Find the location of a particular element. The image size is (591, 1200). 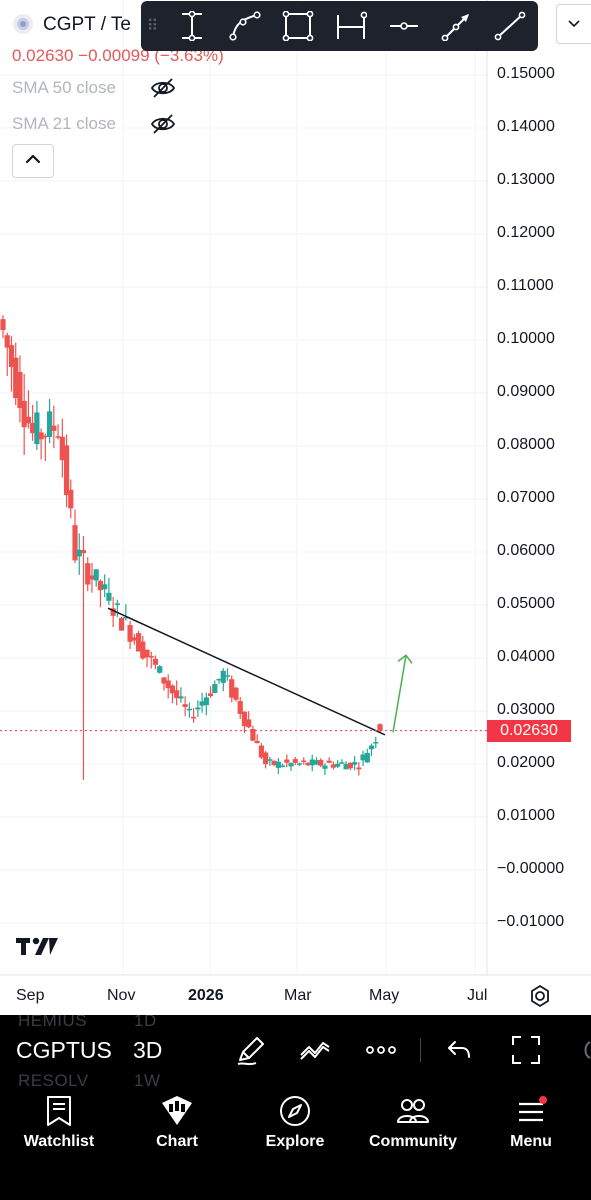

multi-line-icon is located at coordinates (315, 1052).